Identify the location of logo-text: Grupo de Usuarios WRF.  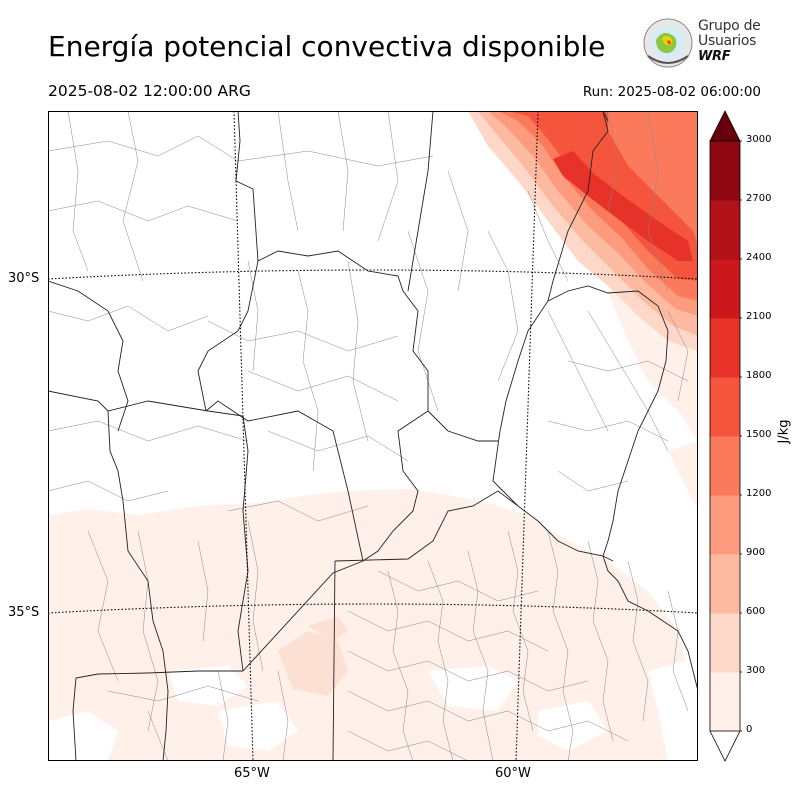
(729, 41).